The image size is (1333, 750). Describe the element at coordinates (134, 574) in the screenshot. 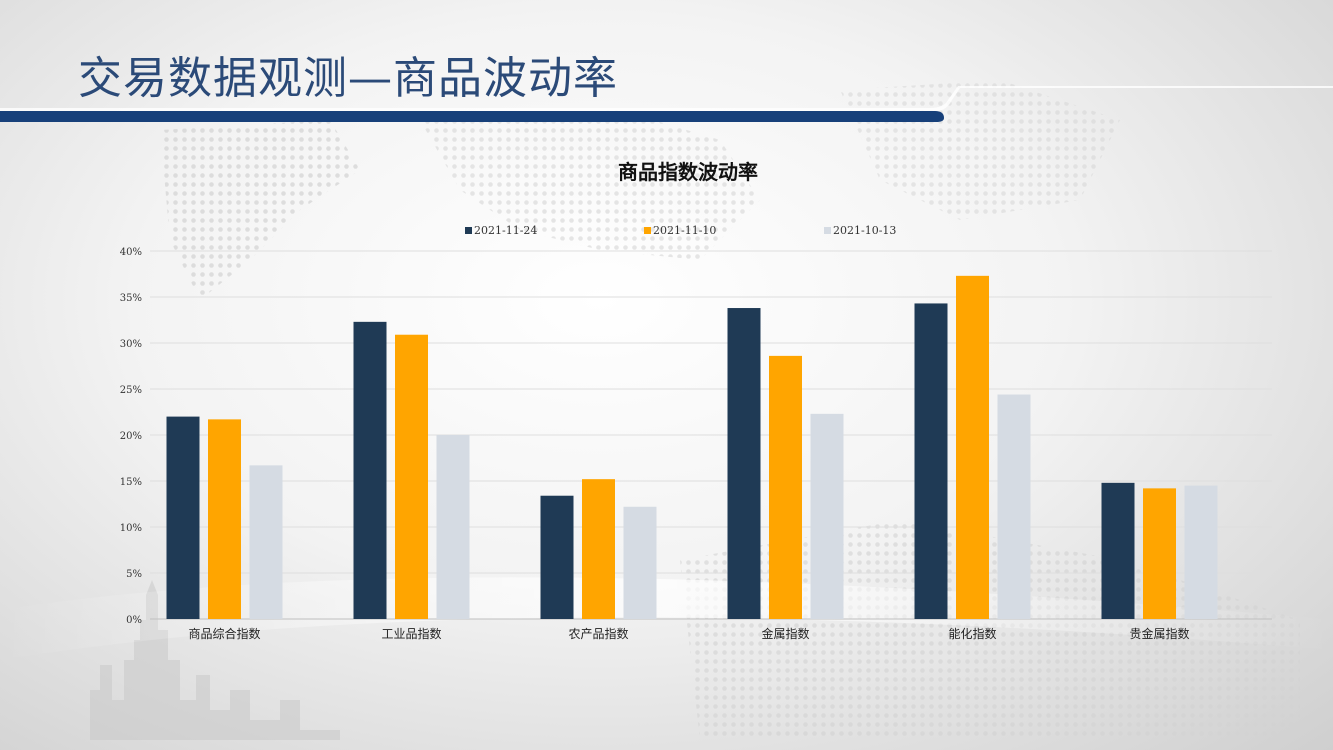

I see `y-tick-label: 5%` at that location.